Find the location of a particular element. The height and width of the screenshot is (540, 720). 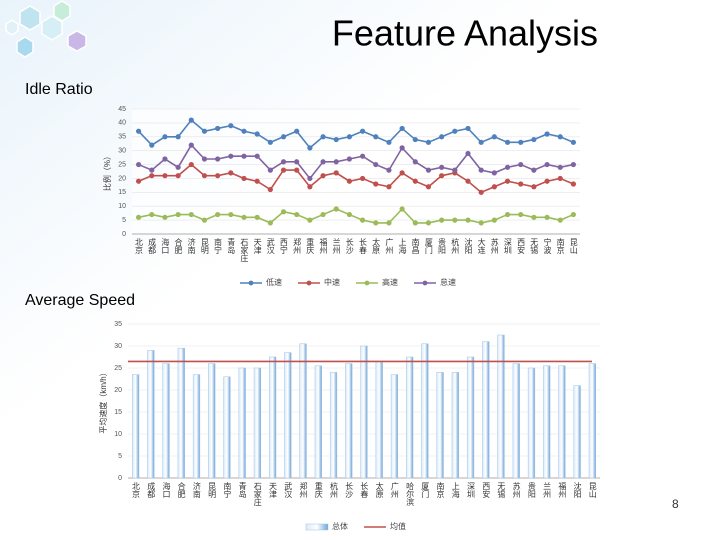

x-tick-label: 昆山 is located at coordinates (573, 246).